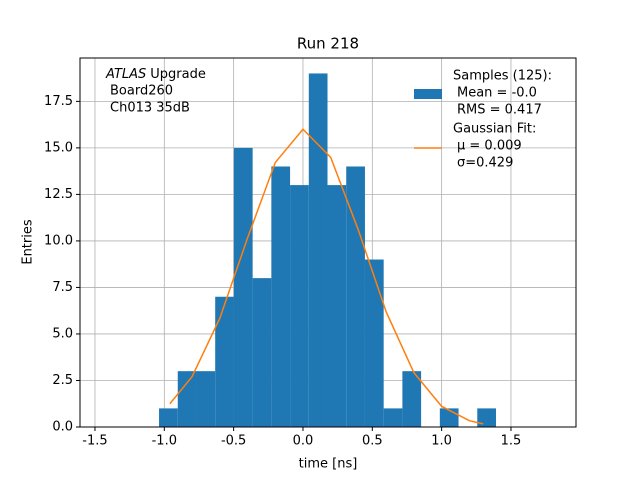  I want to click on legend-detail: μ = 0.009, so click(489, 146).